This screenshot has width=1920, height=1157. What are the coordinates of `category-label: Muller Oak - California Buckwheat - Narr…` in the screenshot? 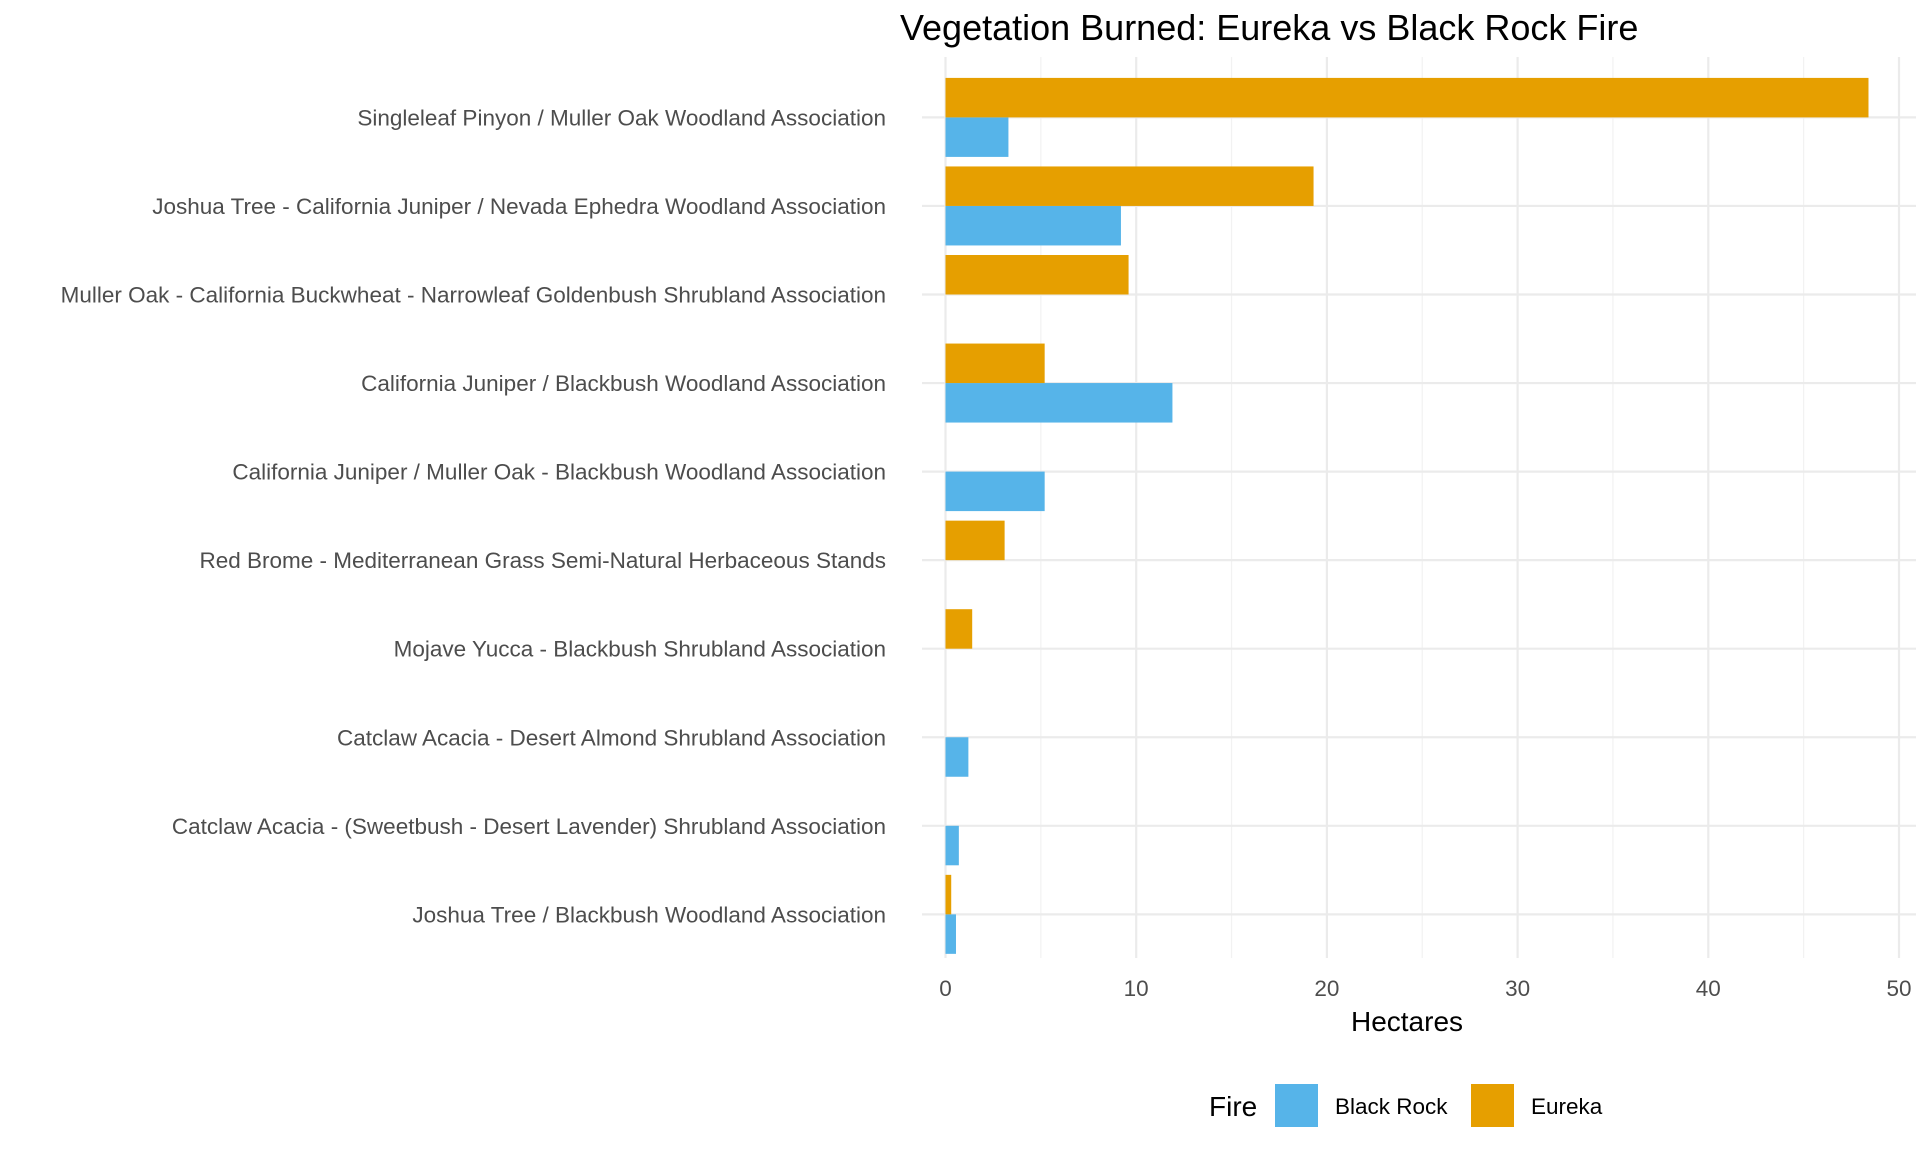 It's located at (473, 295).